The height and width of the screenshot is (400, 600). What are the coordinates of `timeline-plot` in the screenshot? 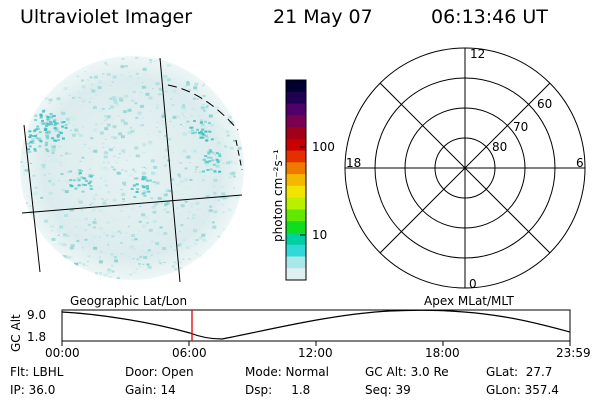 It's located at (316, 327).